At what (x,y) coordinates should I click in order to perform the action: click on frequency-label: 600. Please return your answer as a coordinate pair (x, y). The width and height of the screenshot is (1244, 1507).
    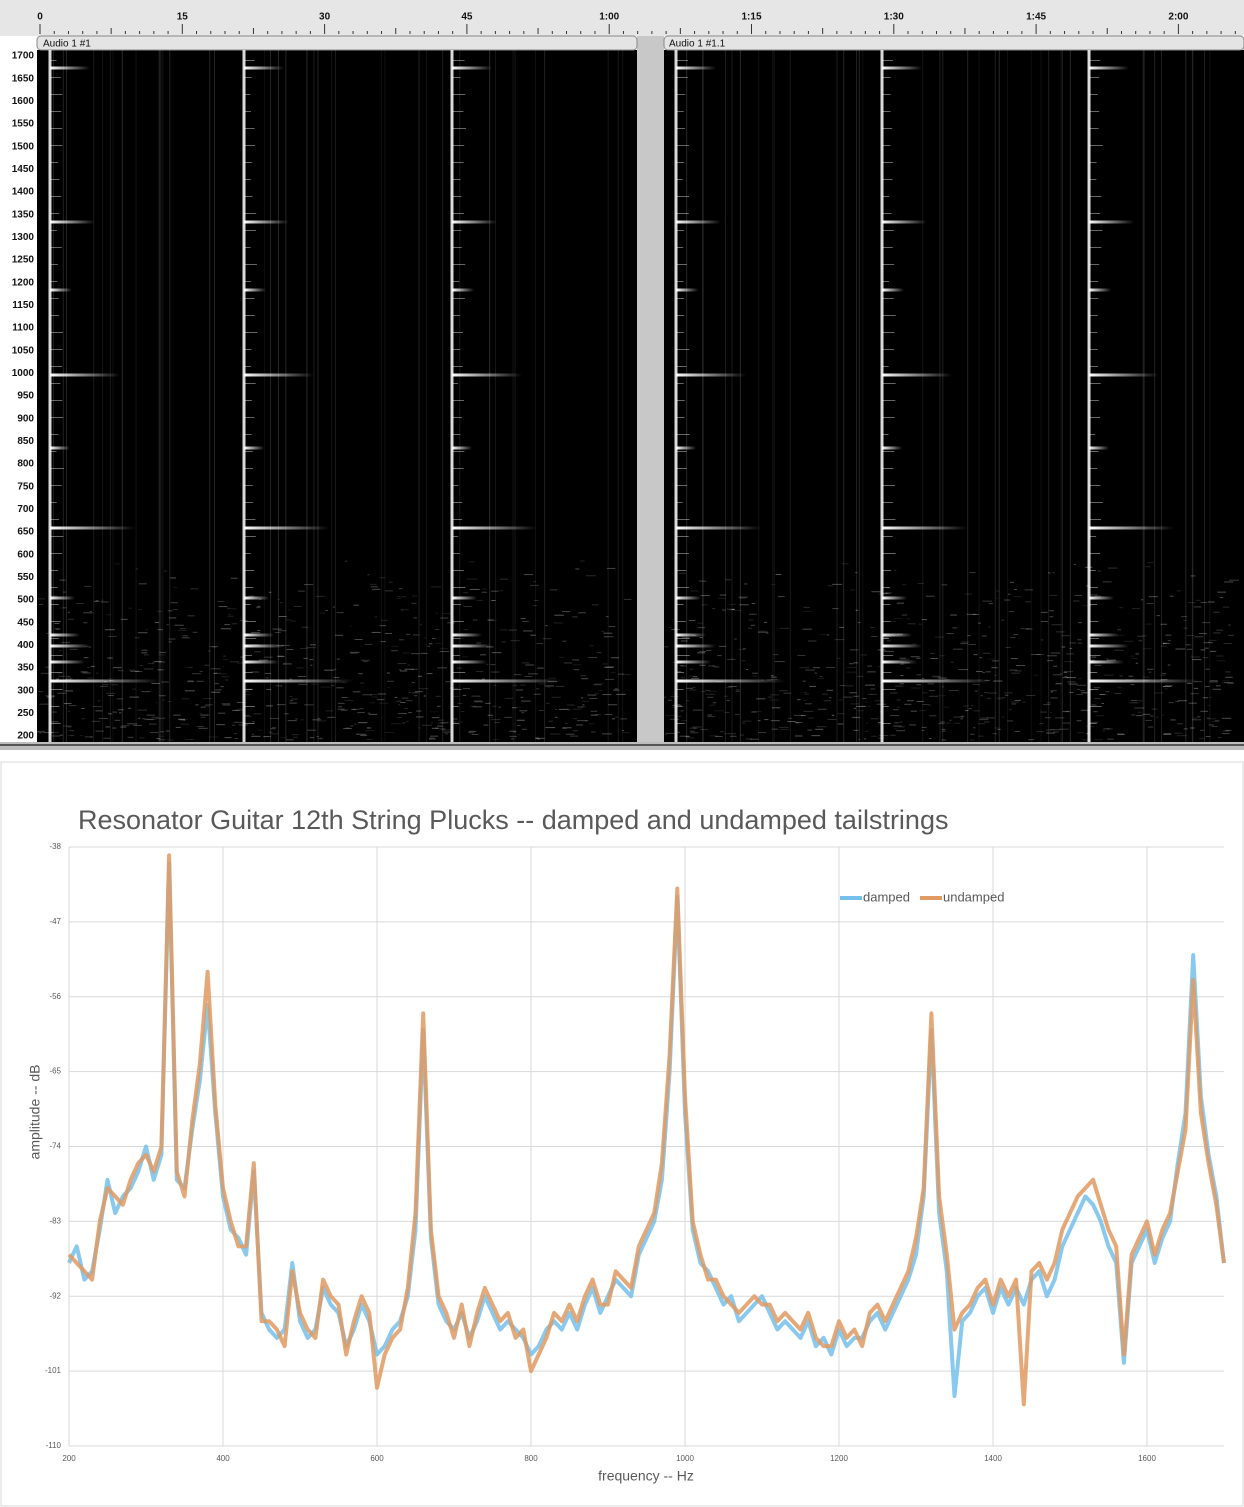
    Looking at the image, I should click on (25, 554).